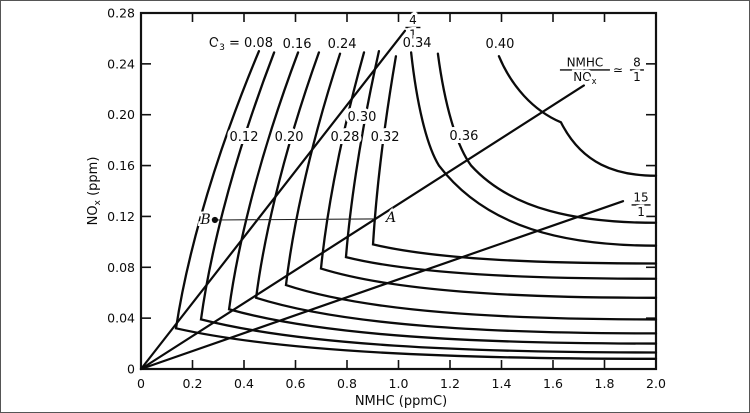 The image size is (750, 413). What do you see at coordinates (294, 219) in the screenshot?
I see `segment-B-A` at bounding box center [294, 219].